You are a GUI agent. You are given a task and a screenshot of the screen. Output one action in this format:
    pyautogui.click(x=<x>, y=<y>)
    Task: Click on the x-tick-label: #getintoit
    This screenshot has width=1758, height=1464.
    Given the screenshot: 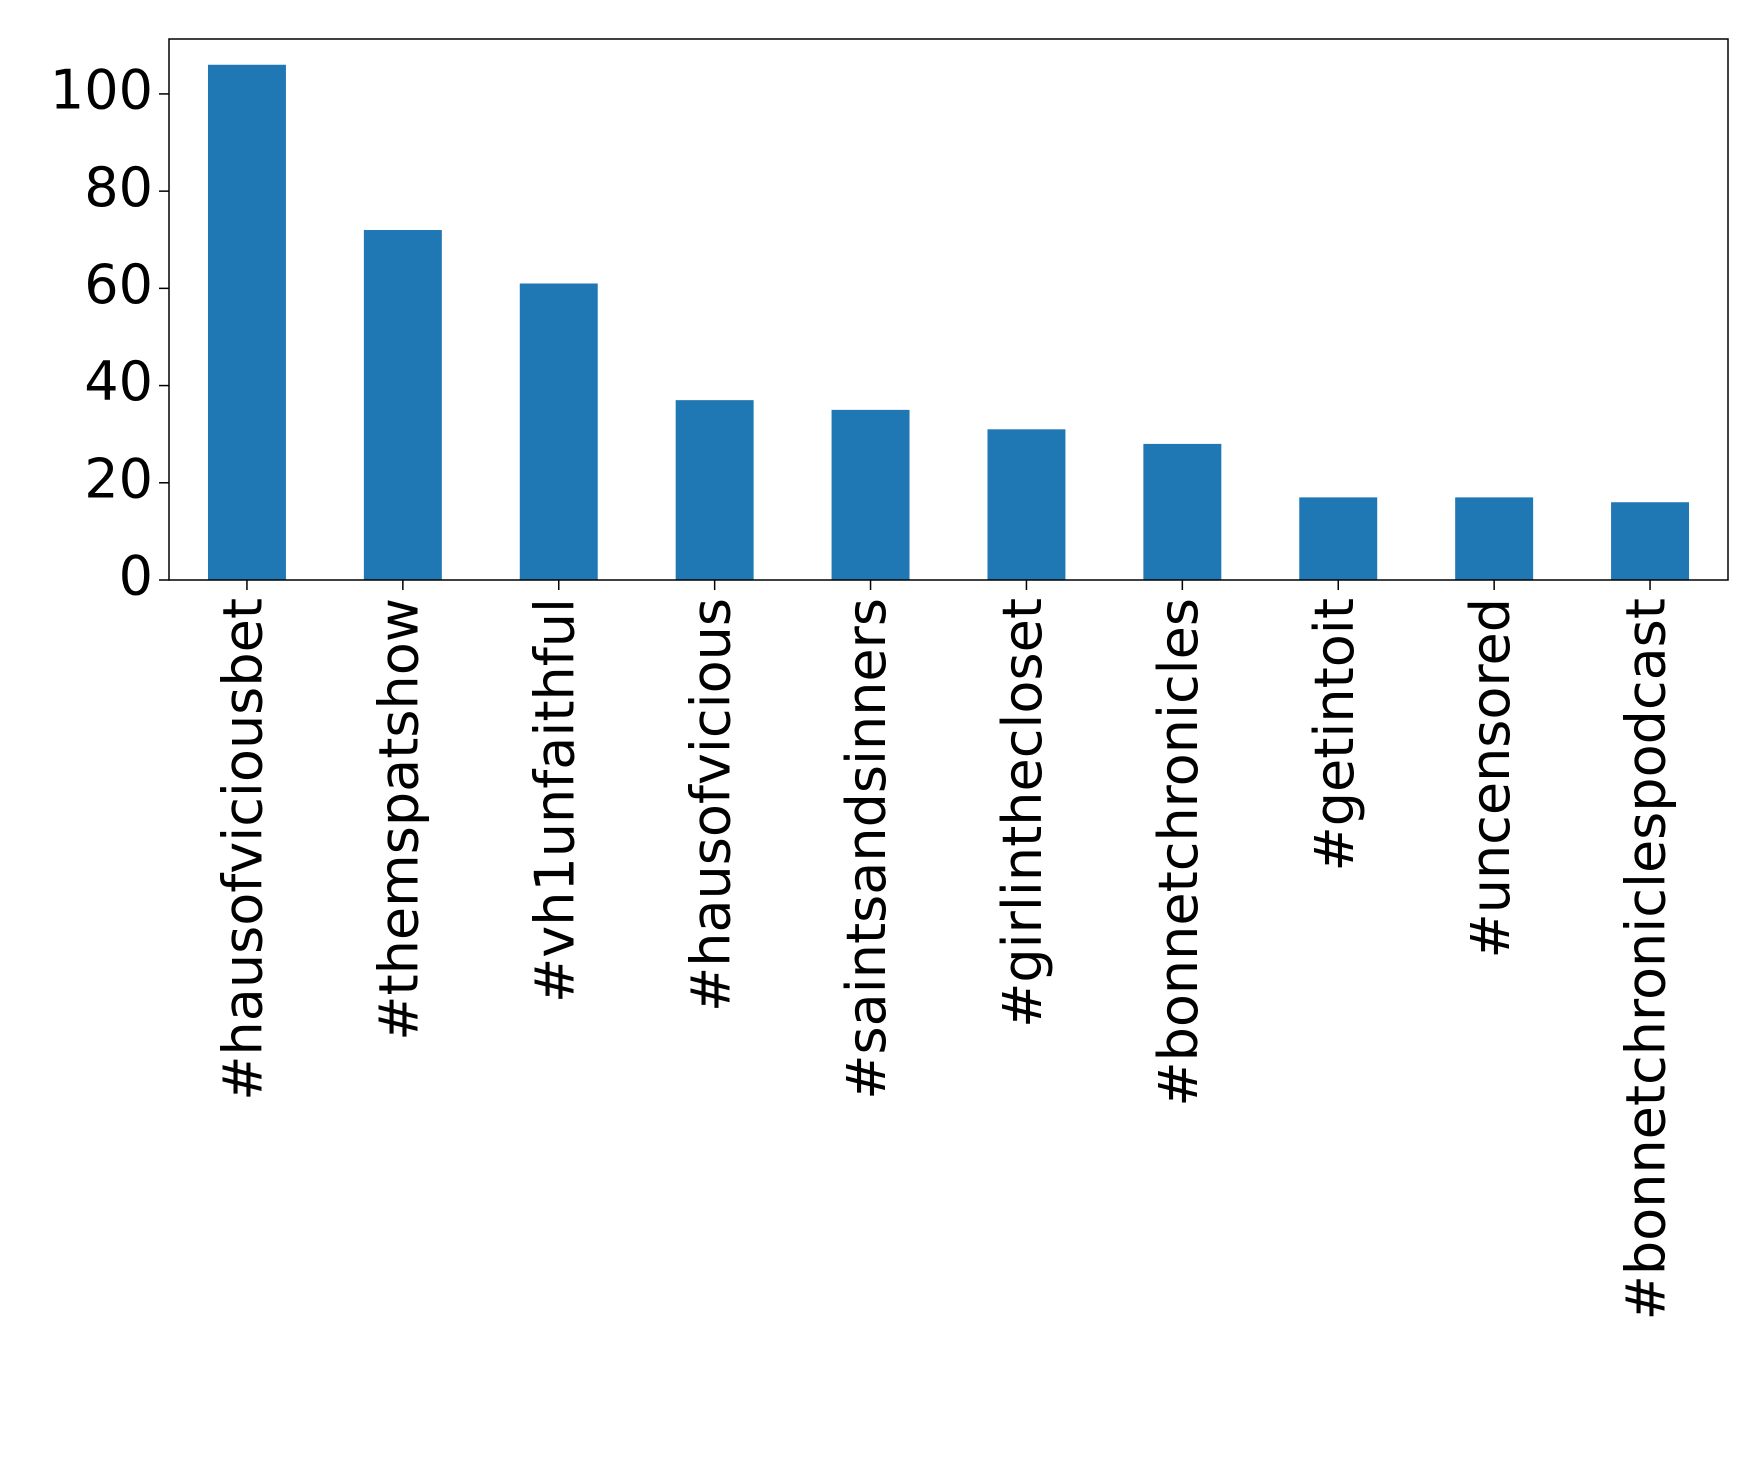 What is the action you would take?
    pyautogui.click(x=1334, y=735)
    